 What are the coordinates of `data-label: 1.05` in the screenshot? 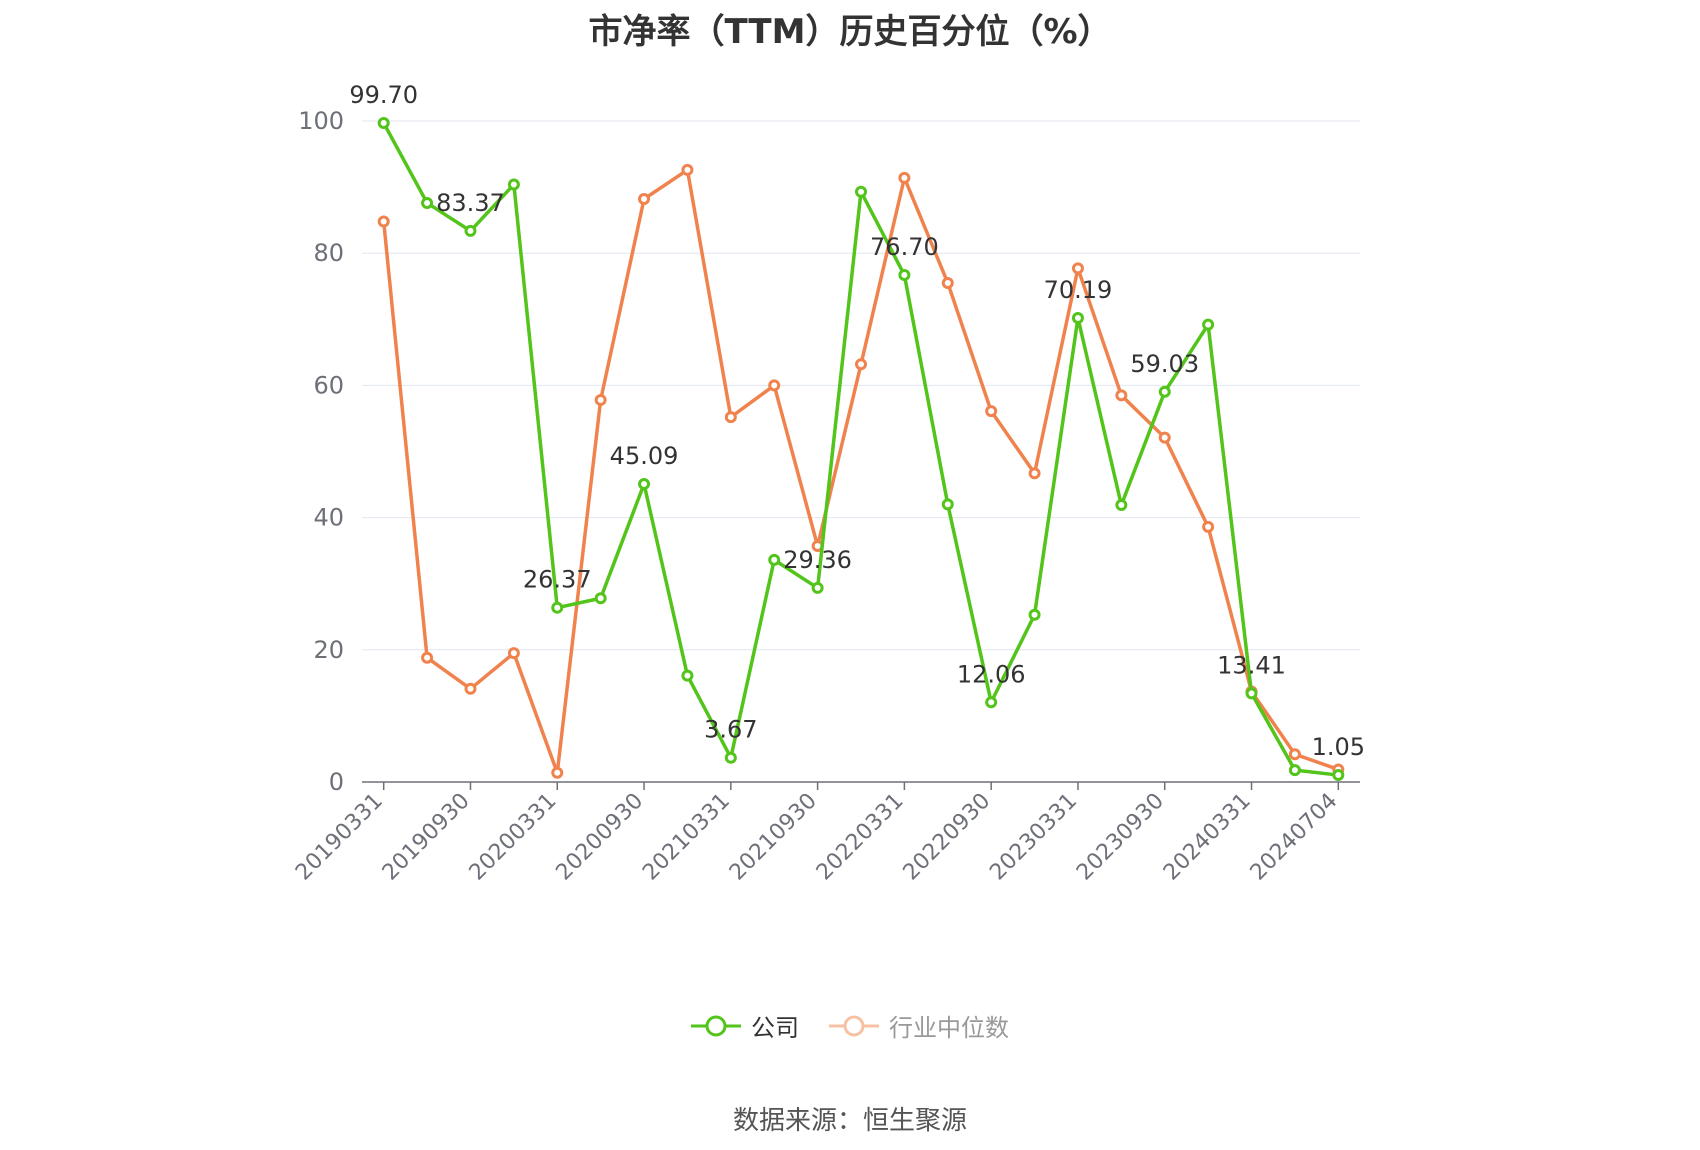 It's located at (1338, 747).